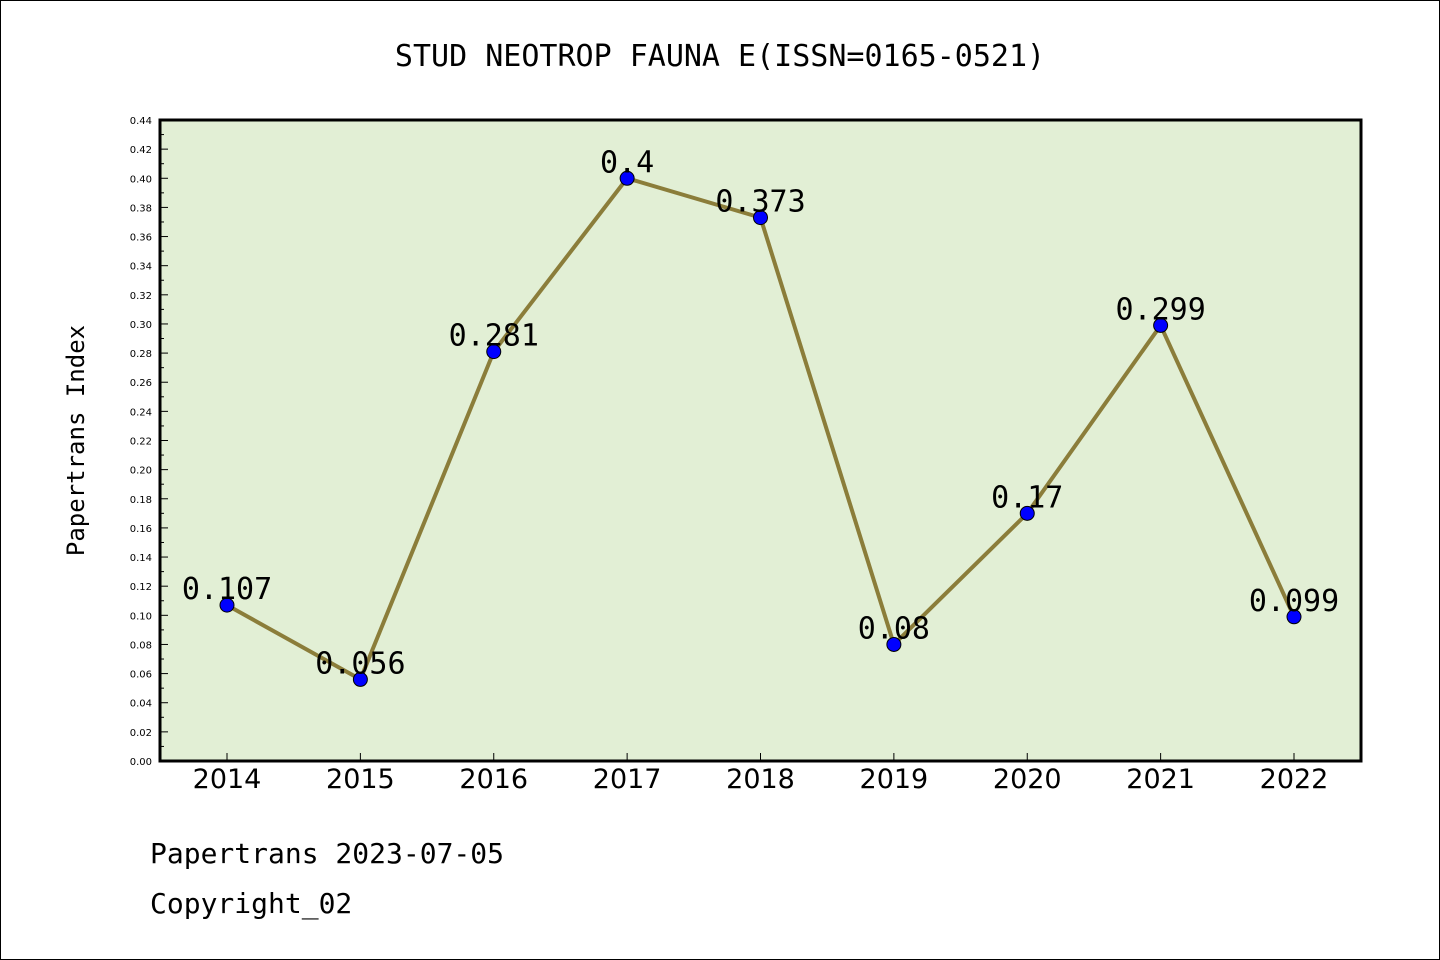  I want to click on y-tick-label: 0.08, so click(141, 645).